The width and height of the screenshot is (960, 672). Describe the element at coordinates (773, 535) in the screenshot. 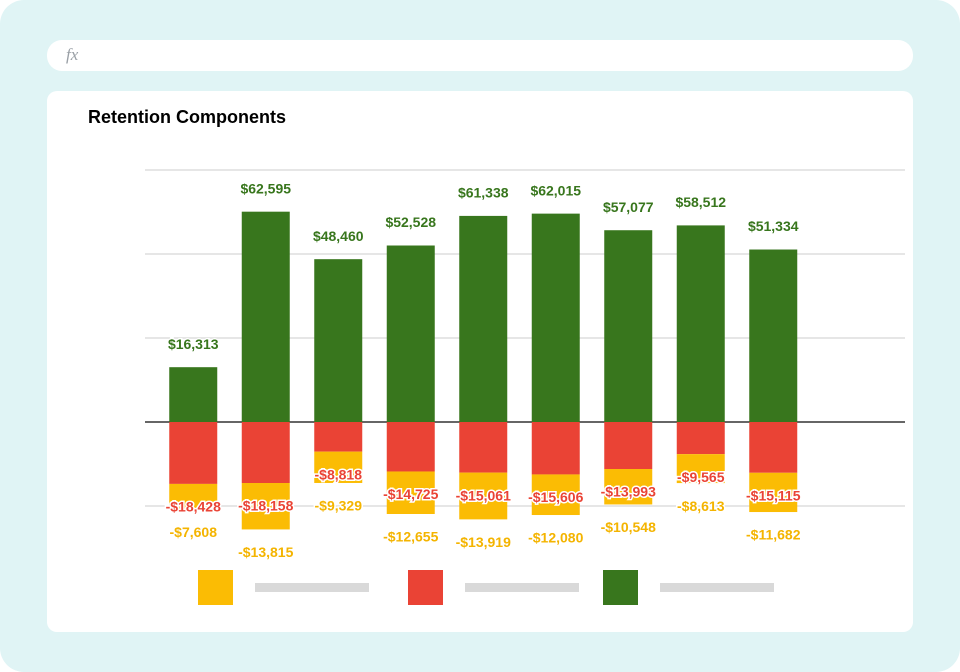

I see `data-label: -$11,682` at that location.